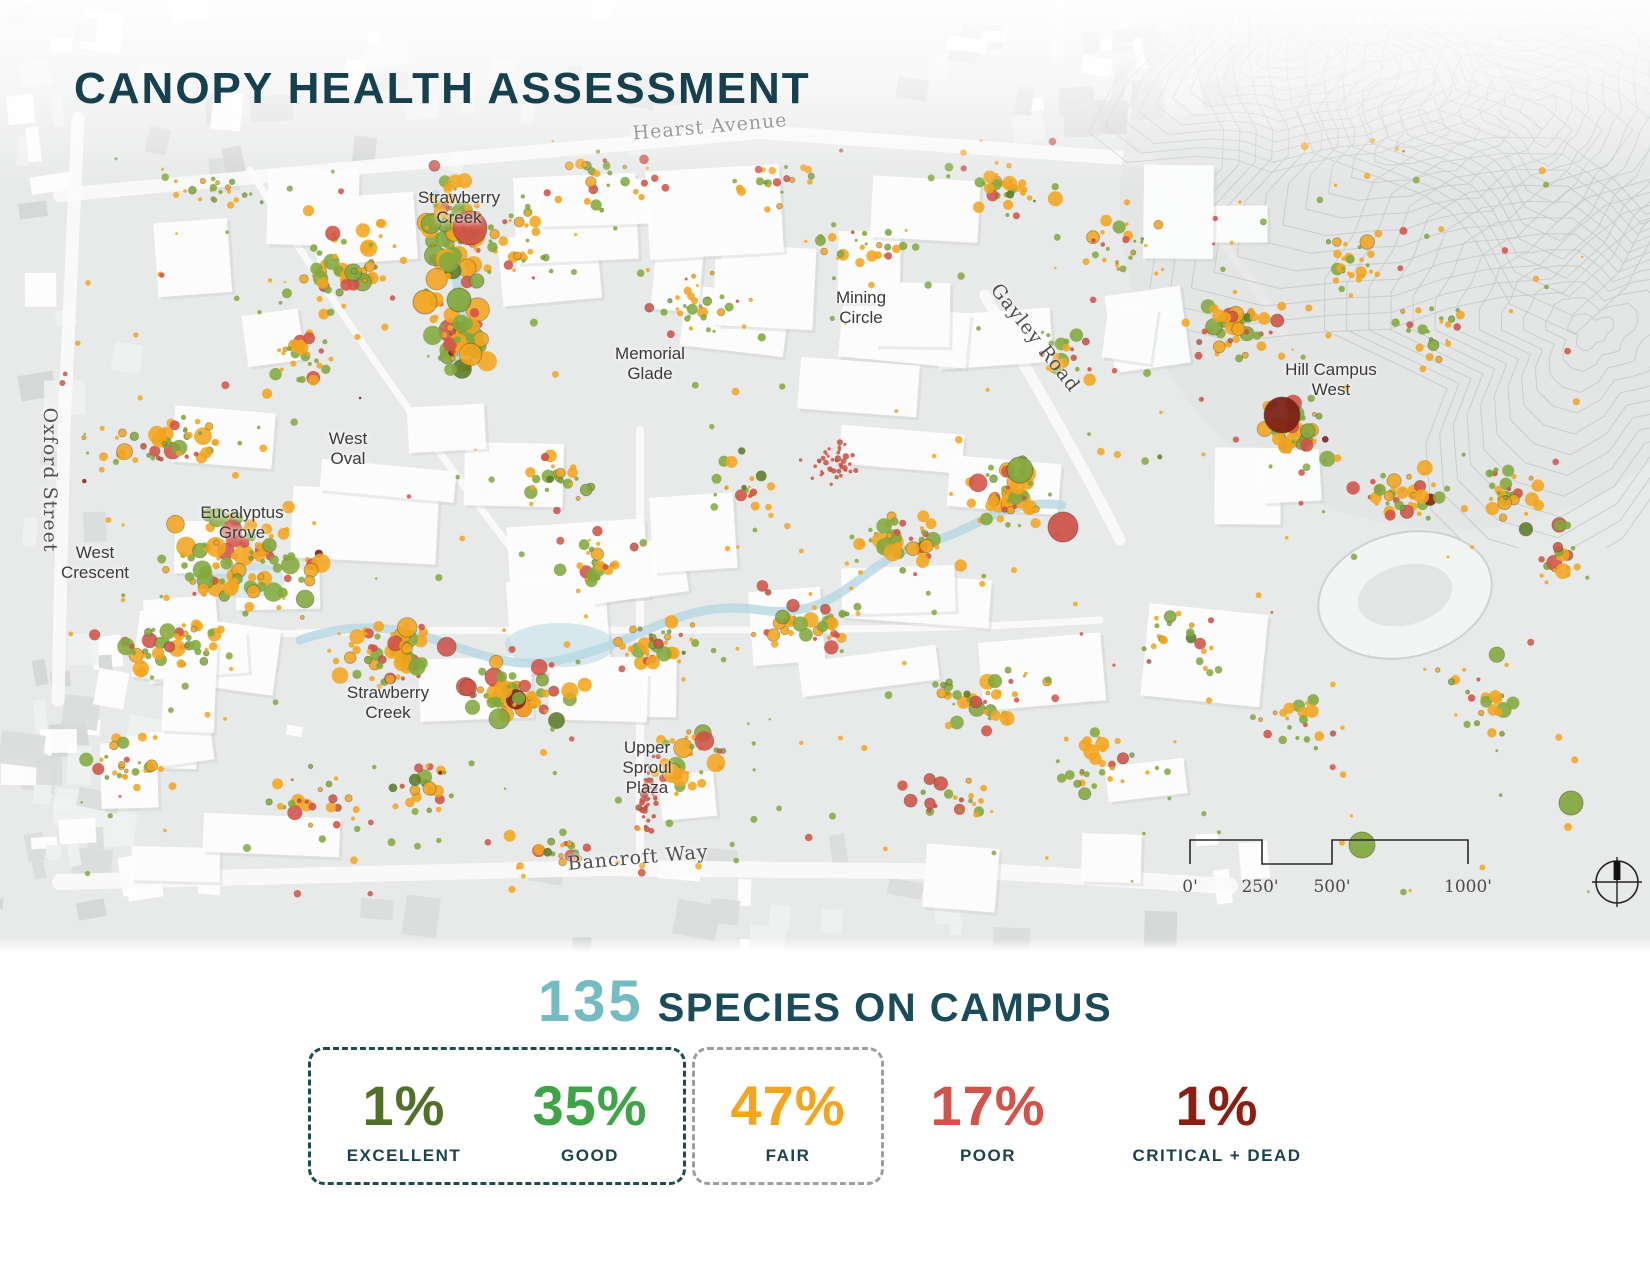  Describe the element at coordinates (590, 1155) in the screenshot. I see `stat-label-good: GOOD` at that location.